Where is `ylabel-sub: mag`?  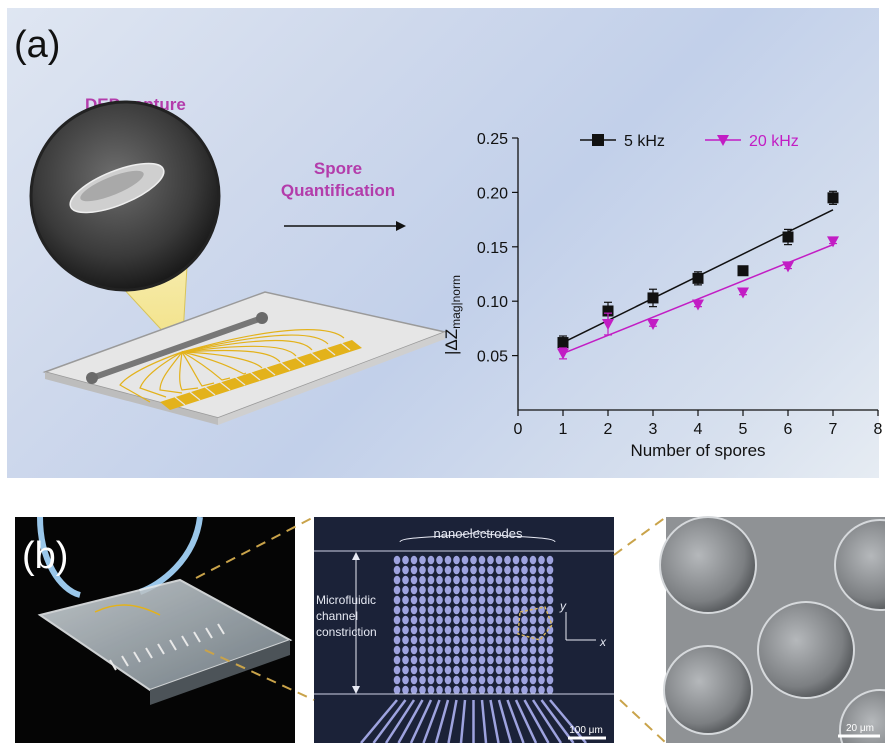
ylabel-sub: mag is located at coordinates (456, 316).